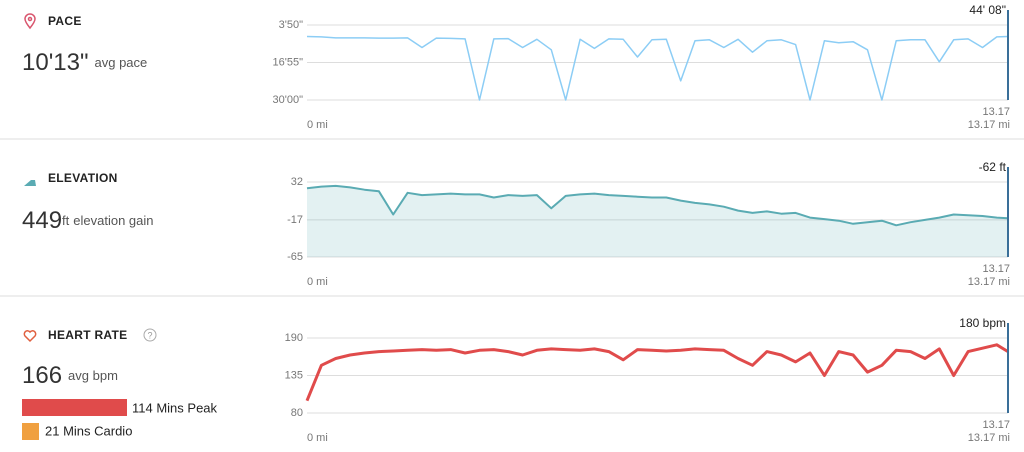 The image size is (1024, 452). What do you see at coordinates (288, 62) in the screenshot?
I see `y-tick-label: 16'55"` at bounding box center [288, 62].